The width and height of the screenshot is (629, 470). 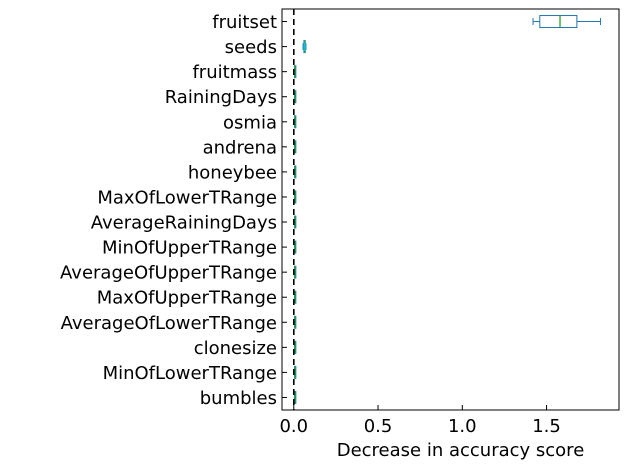 What do you see at coordinates (546, 426) in the screenshot?
I see `x-tick-label: 1.5` at bounding box center [546, 426].